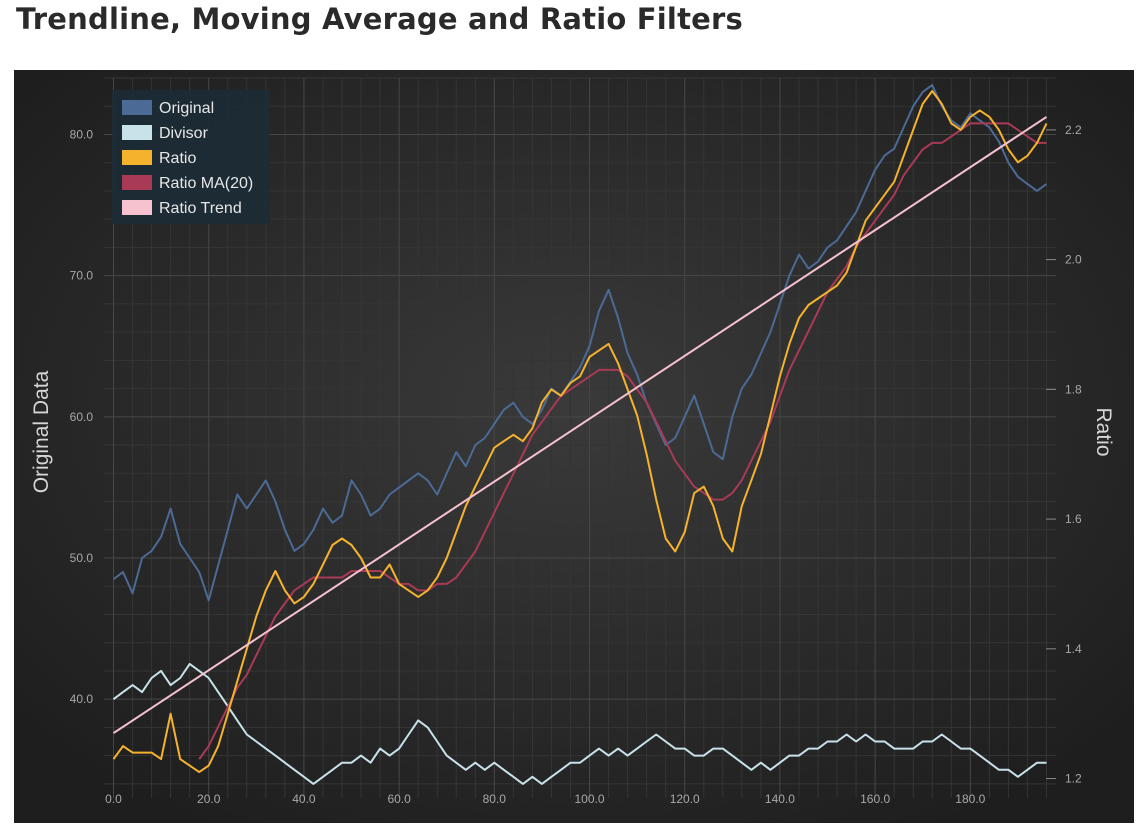 Image resolution: width=1143 pixels, height=827 pixels. I want to click on x-tick-label: 20.0, so click(209, 799).